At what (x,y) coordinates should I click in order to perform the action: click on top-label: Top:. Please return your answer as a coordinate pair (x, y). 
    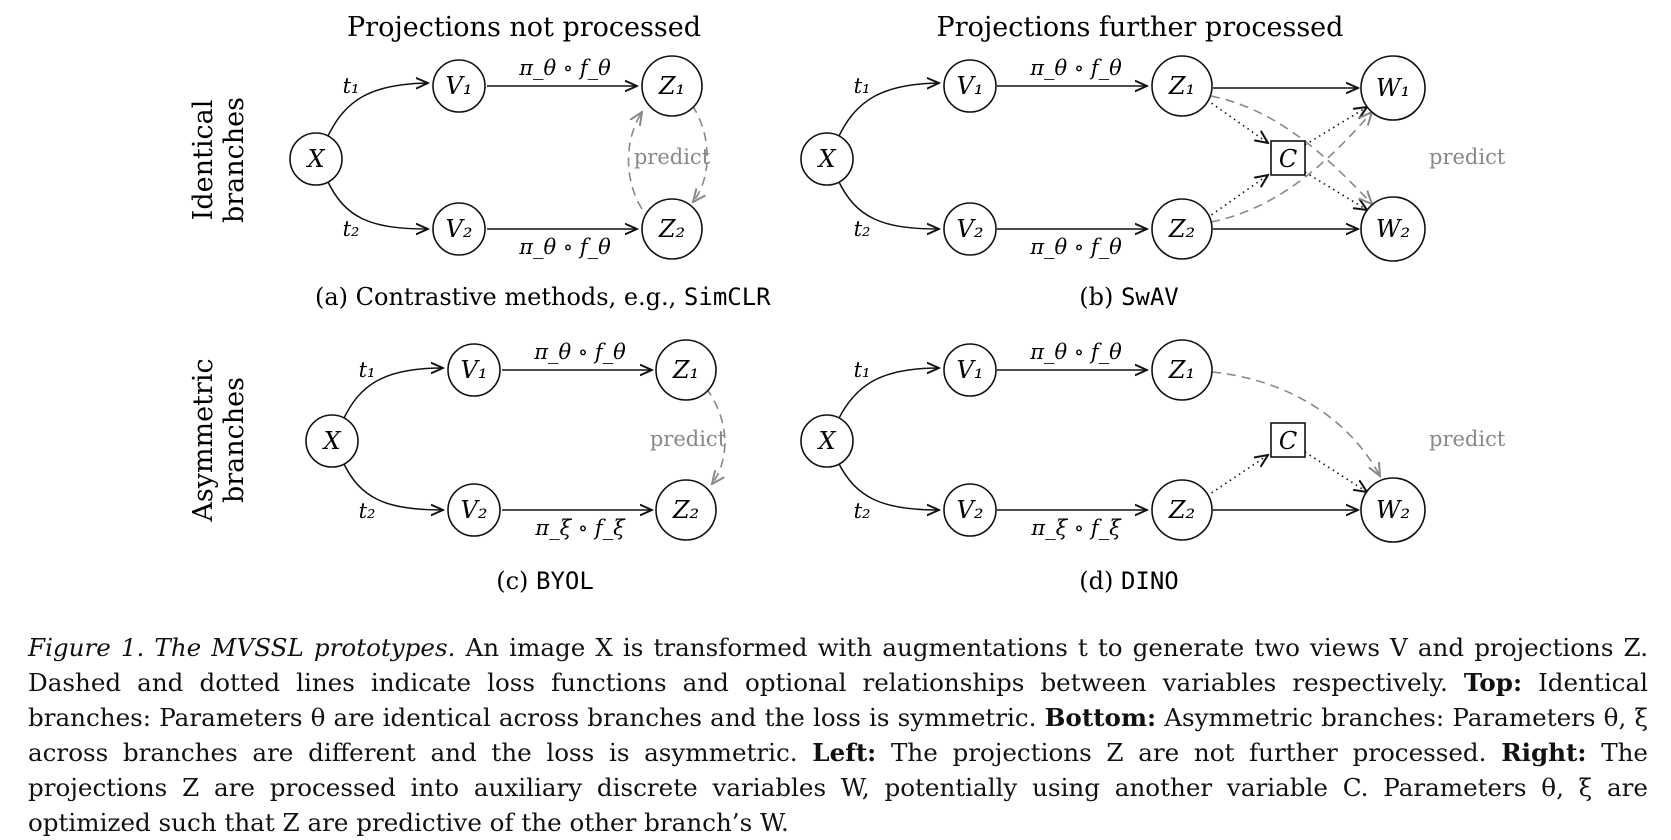
    Looking at the image, I should click on (1493, 682).